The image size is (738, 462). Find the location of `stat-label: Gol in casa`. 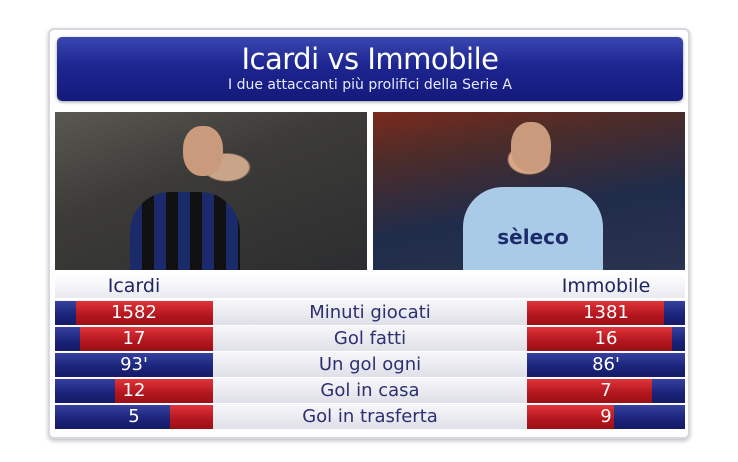

stat-label: Gol in casa is located at coordinates (370, 390).